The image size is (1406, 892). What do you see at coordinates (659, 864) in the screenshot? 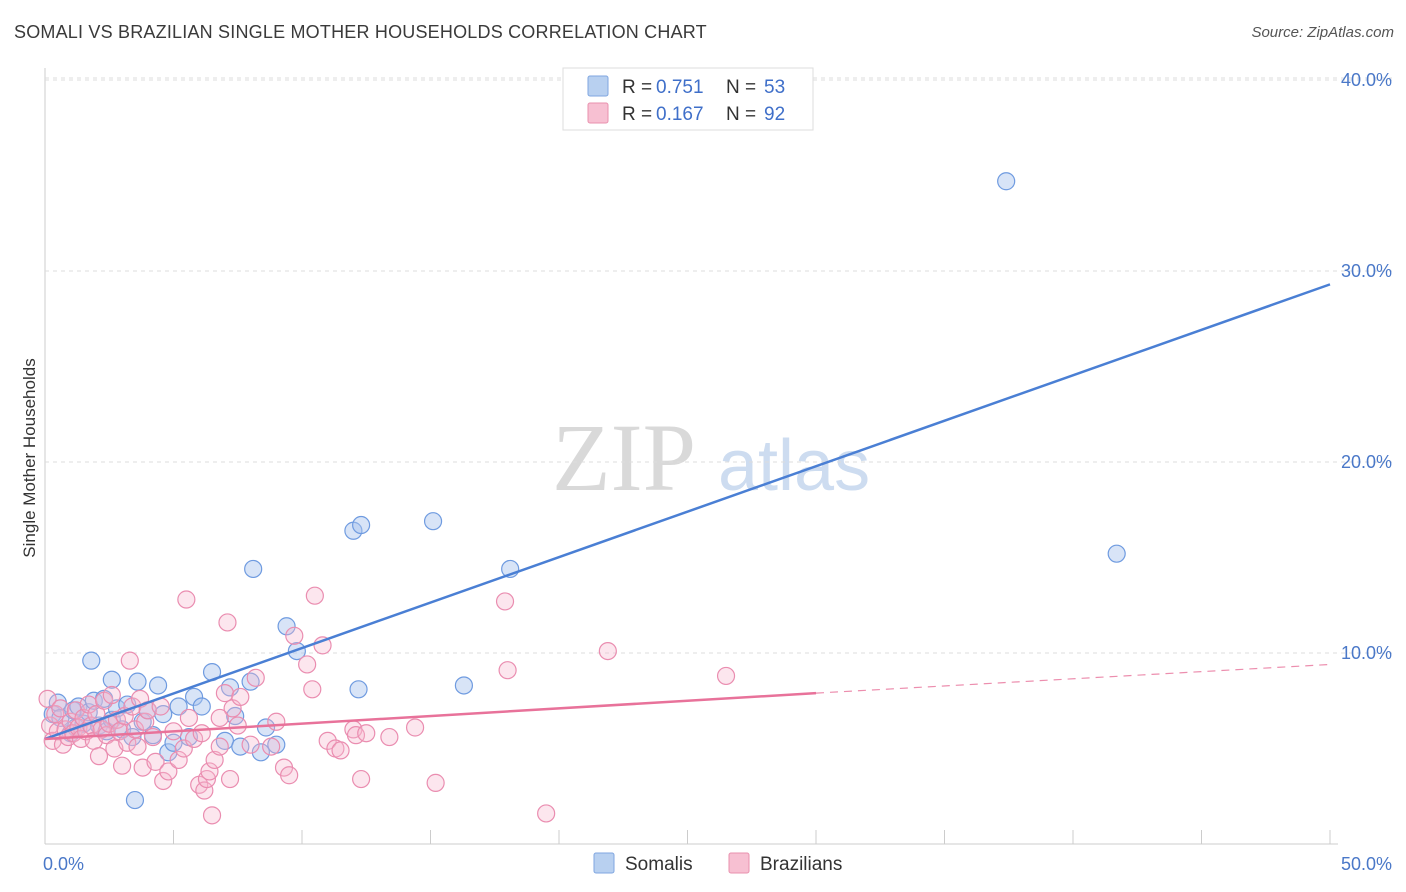
I see `bottom-legend-label-somalis: Somalis` at bounding box center [659, 864].